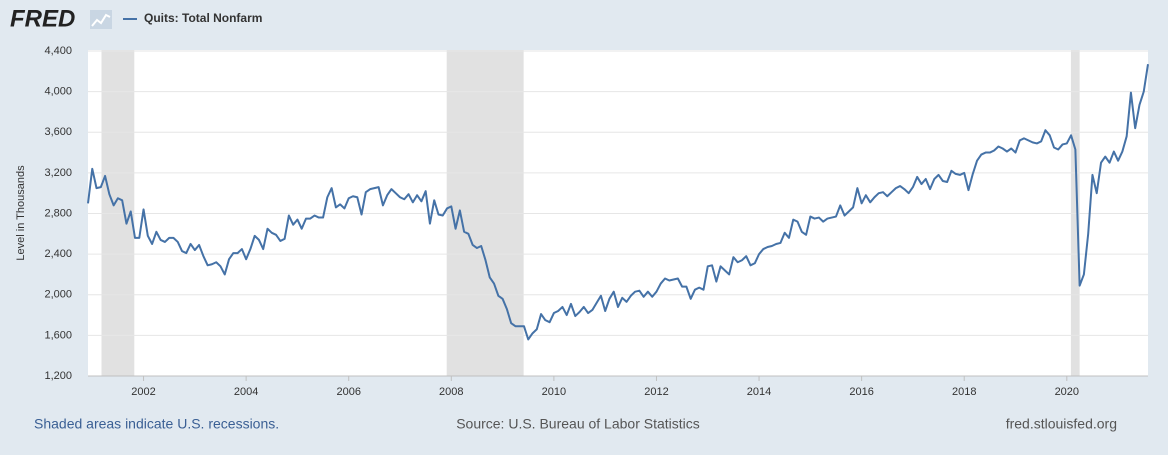  I want to click on x-tick-label: 2020, so click(1067, 392).